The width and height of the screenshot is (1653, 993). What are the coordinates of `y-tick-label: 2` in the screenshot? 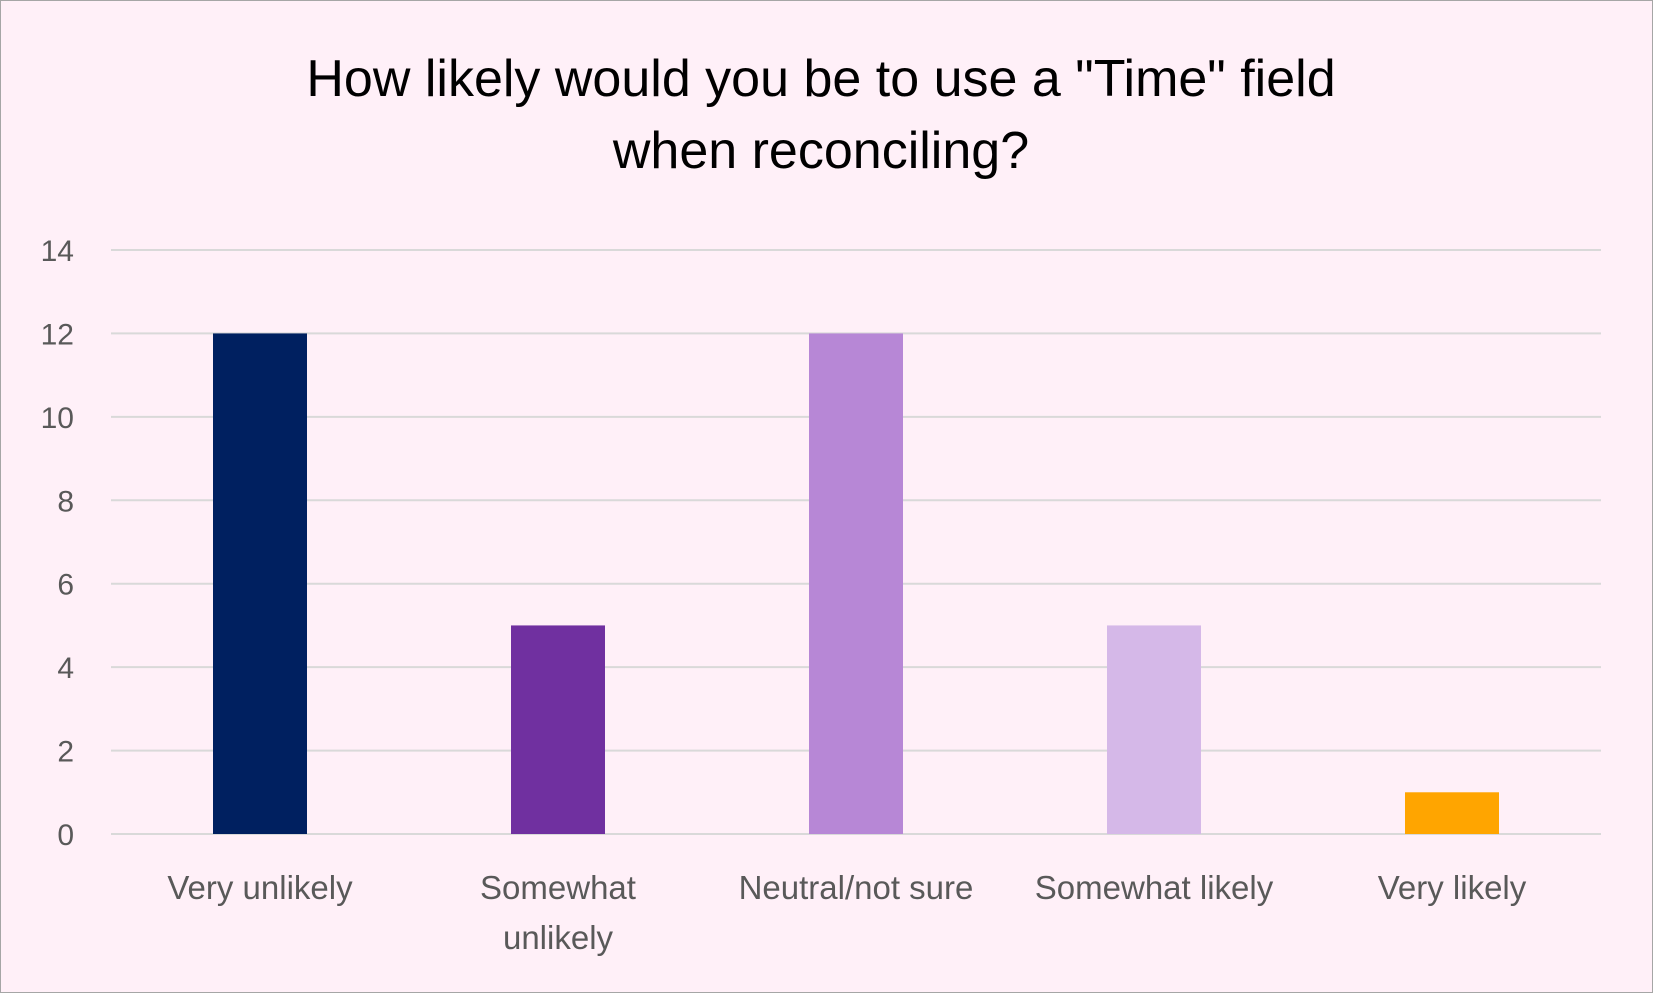 It's located at (65, 752).